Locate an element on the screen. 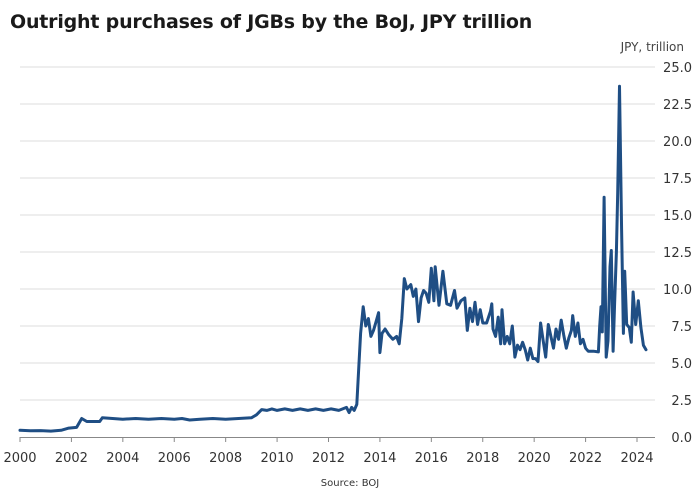 The image size is (700, 500). x-tick-label: 2000 is located at coordinates (19, 458).